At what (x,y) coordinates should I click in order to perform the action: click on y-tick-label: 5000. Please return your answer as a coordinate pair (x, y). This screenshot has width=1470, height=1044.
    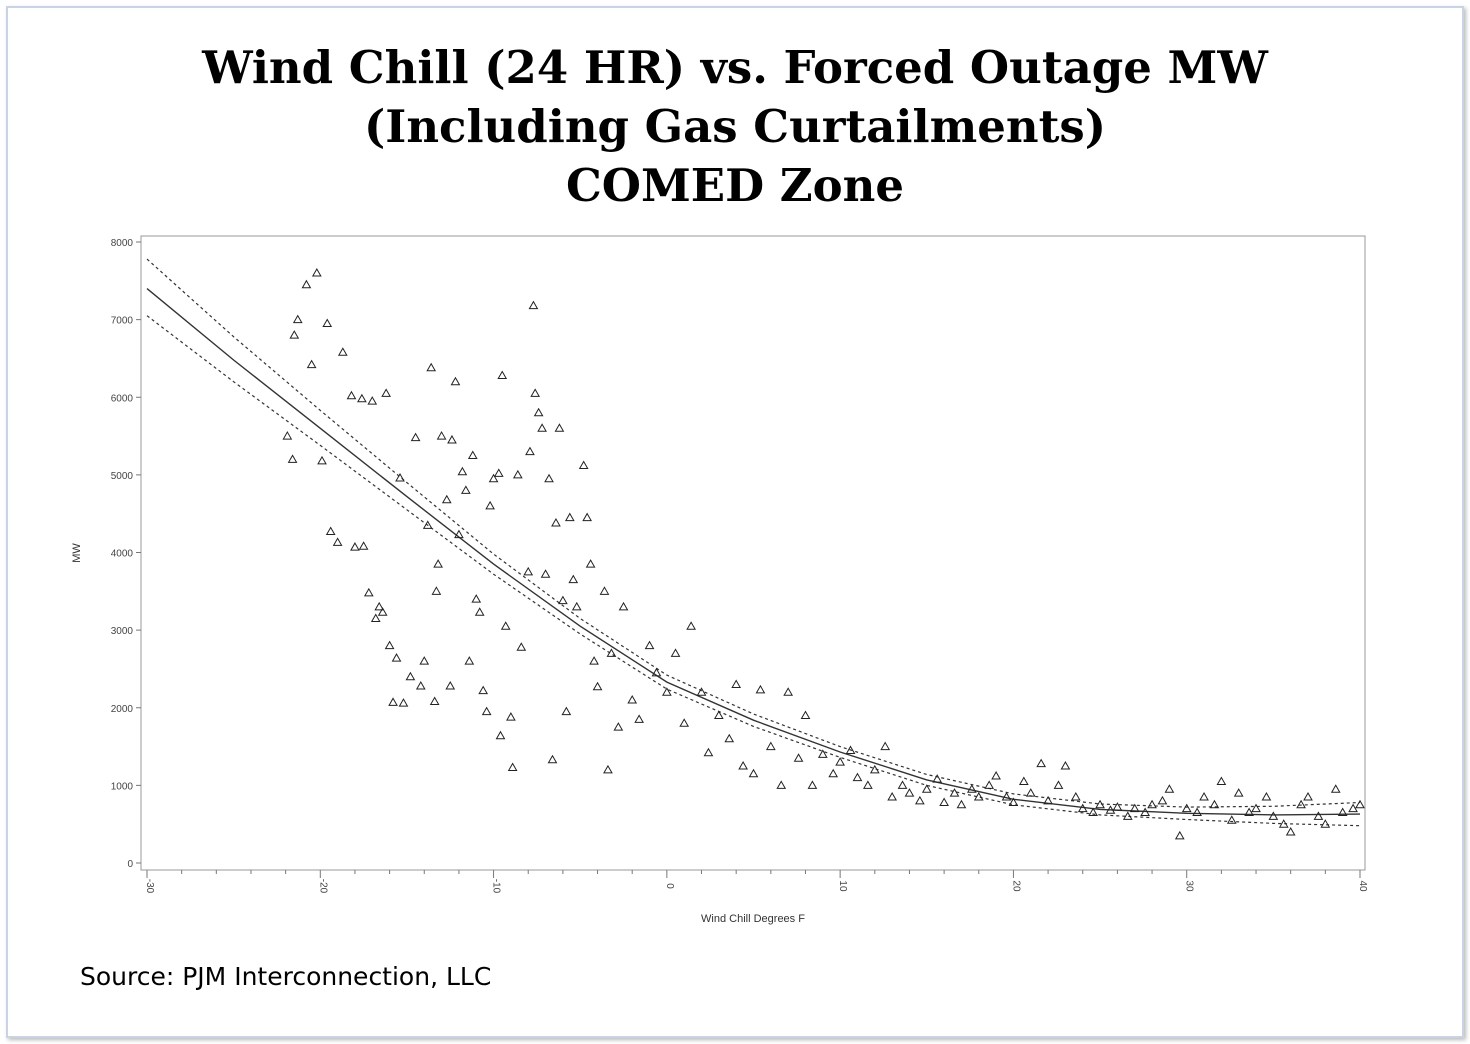
    Looking at the image, I should click on (122, 476).